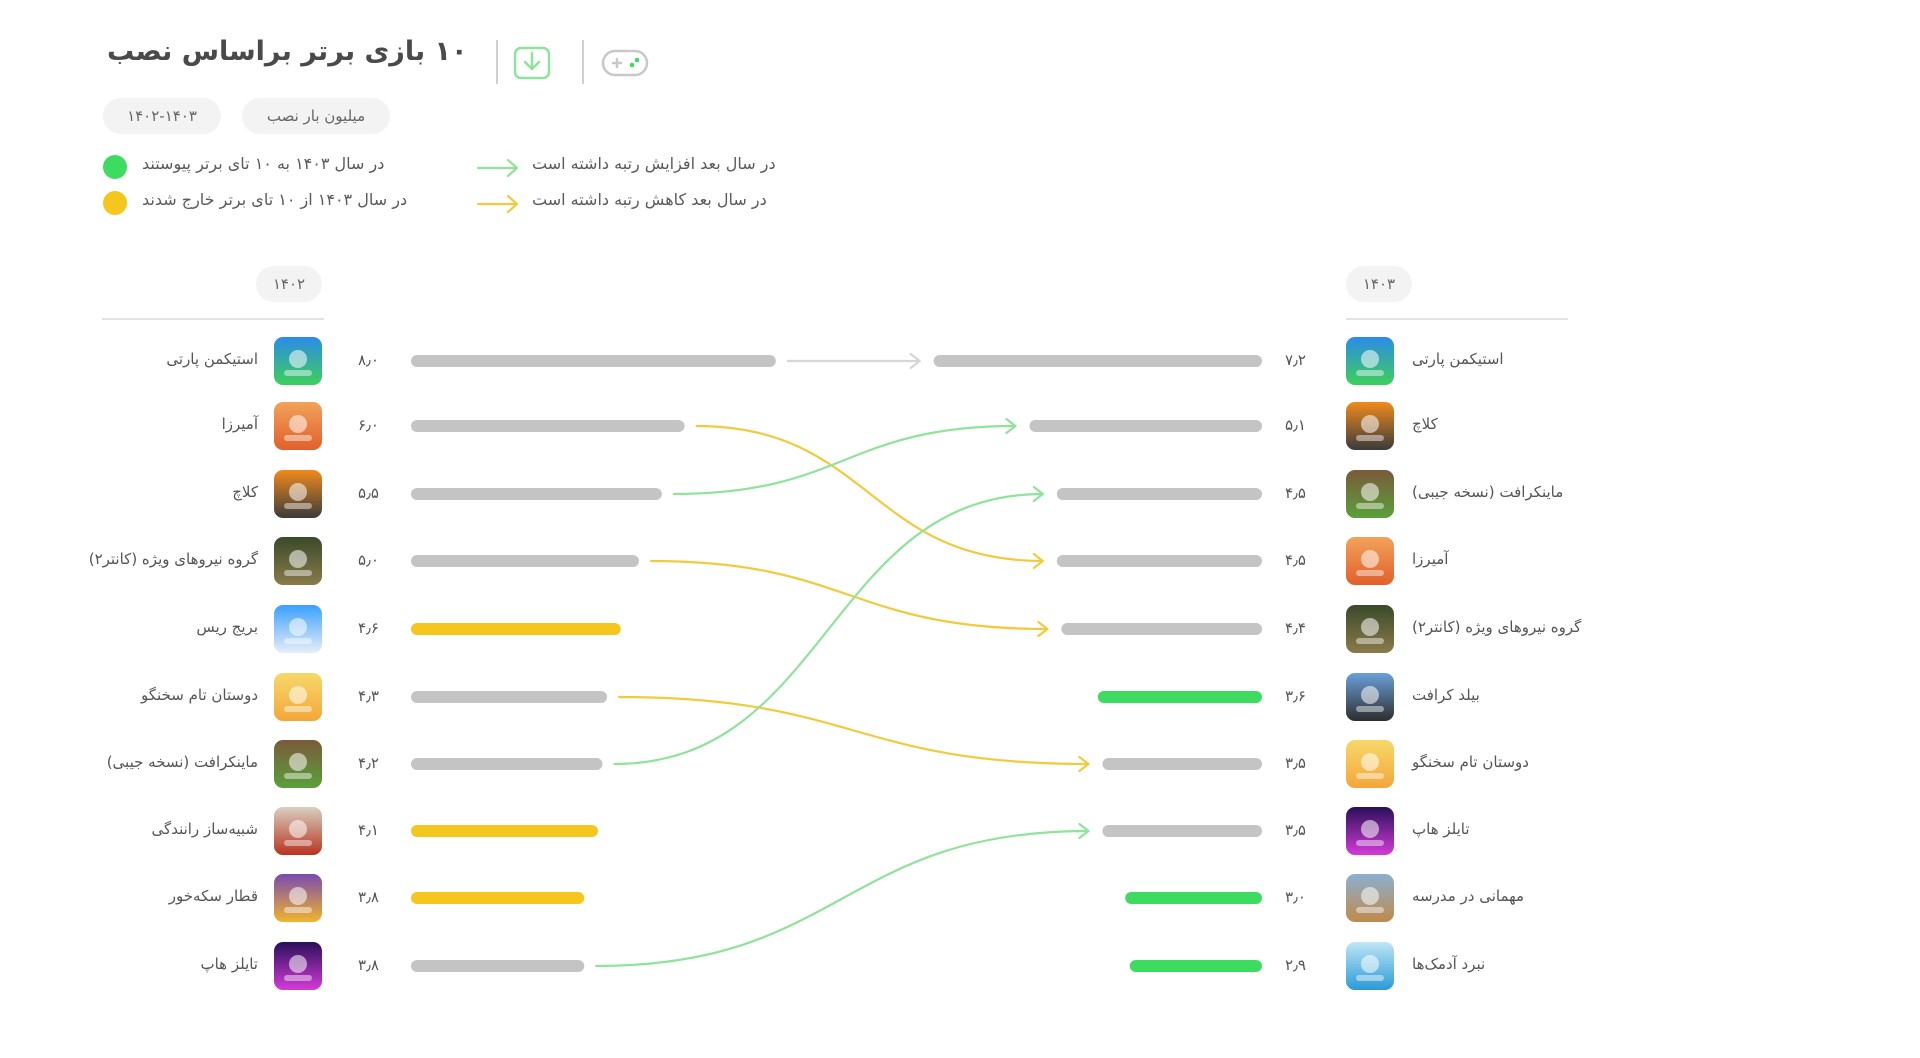 This screenshot has height=1058, width=1920. I want to click on dropped-out-dot, so click(115, 203).